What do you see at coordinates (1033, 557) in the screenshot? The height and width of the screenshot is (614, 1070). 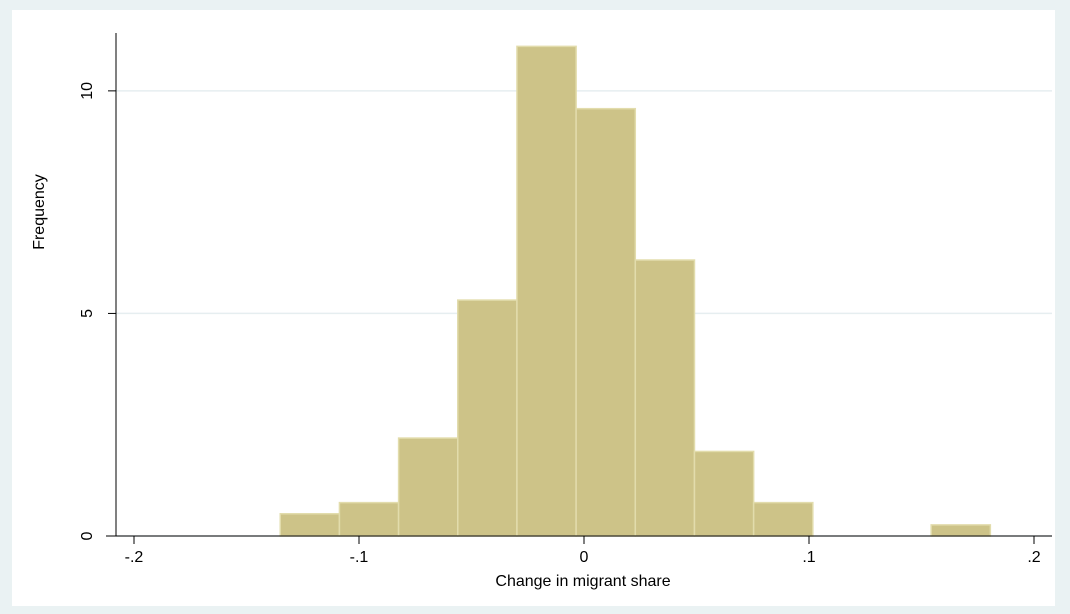 I see `x-tick-label: .2` at bounding box center [1033, 557].